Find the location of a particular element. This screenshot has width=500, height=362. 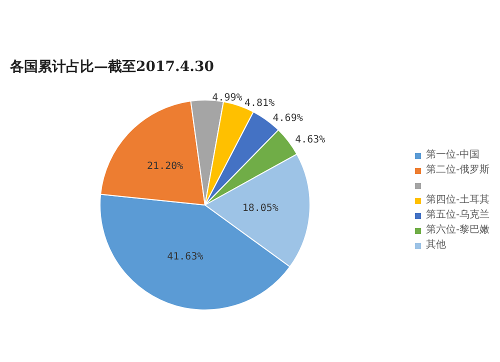

data-label: 4.81% is located at coordinates (259, 104).